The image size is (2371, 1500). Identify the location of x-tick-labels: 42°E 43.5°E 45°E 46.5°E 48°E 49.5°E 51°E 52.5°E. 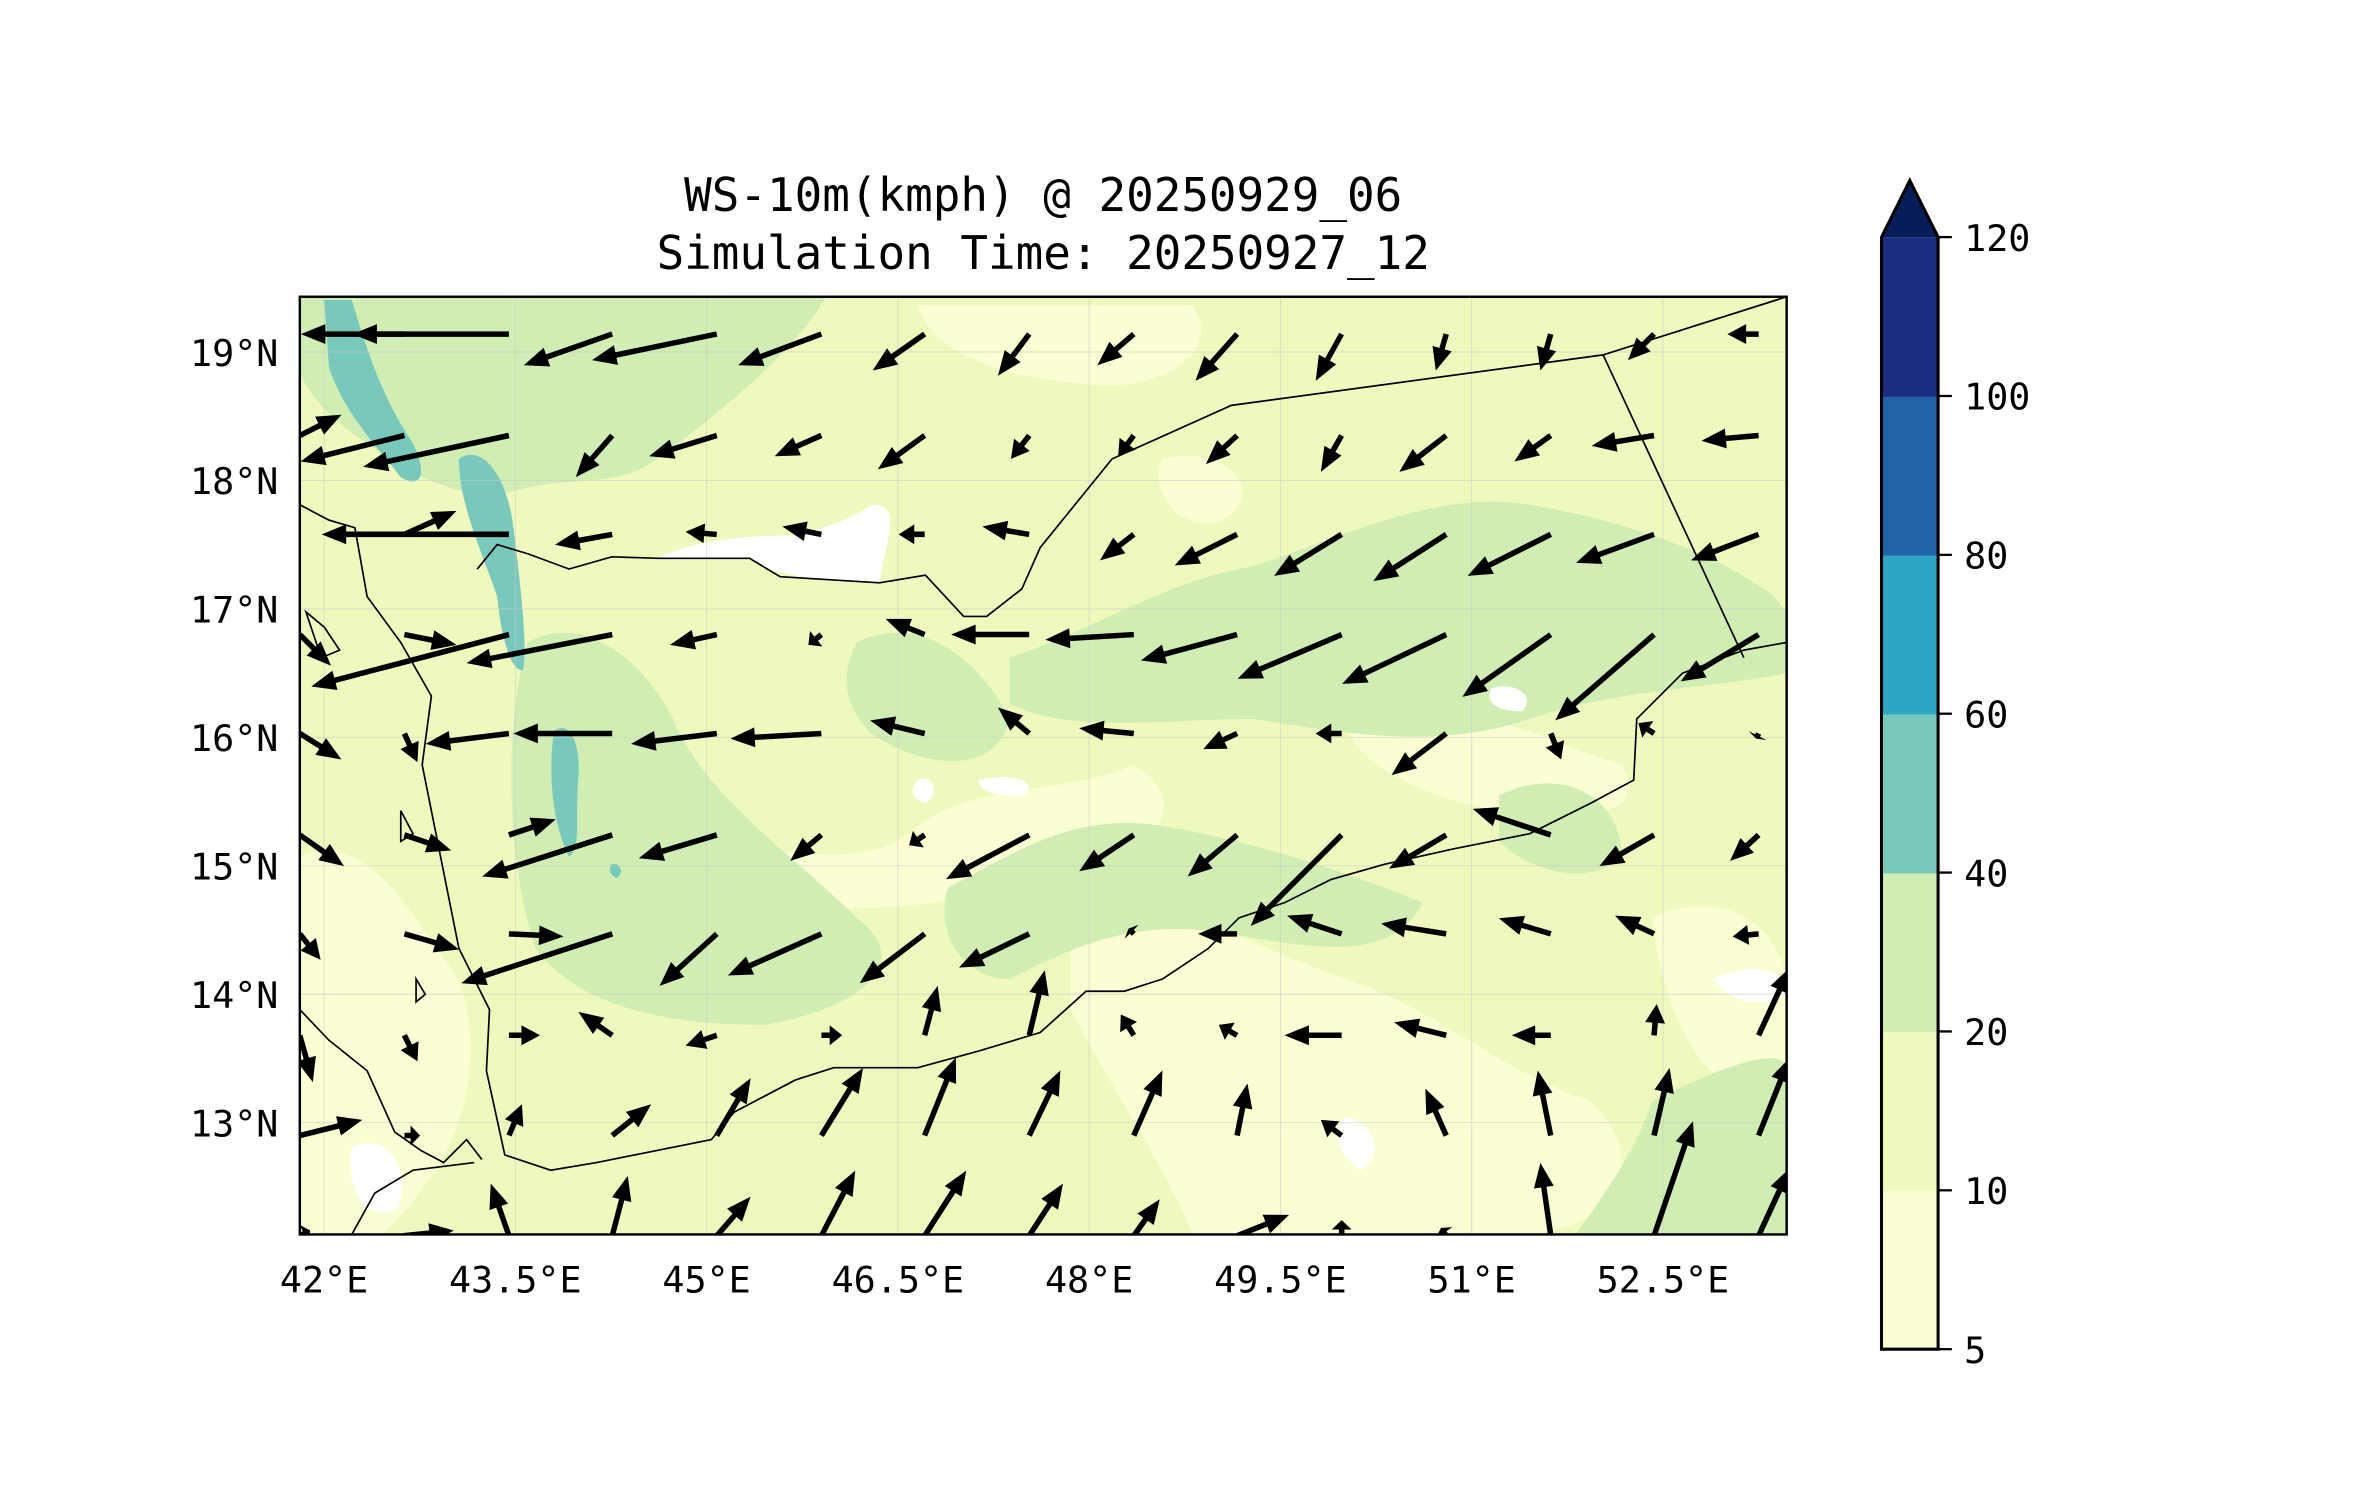
(1004, 1280).